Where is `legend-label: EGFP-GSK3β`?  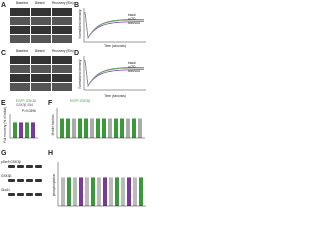
legend-label: EGFP-GSK3β is located at coordinates (26, 101).